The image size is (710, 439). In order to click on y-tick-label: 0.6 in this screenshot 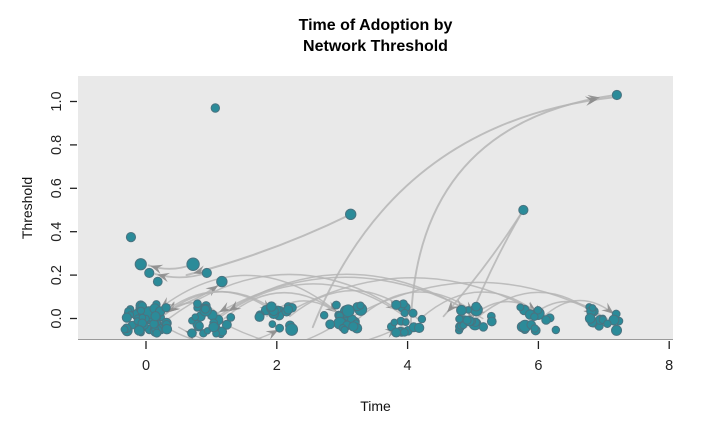, I will do `click(57, 188)`.